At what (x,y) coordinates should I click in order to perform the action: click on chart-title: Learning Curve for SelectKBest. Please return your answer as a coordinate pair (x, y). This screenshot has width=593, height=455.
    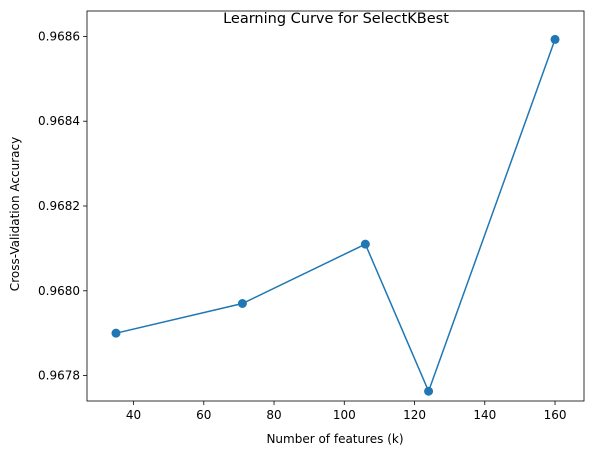
    Looking at the image, I should click on (336, 19).